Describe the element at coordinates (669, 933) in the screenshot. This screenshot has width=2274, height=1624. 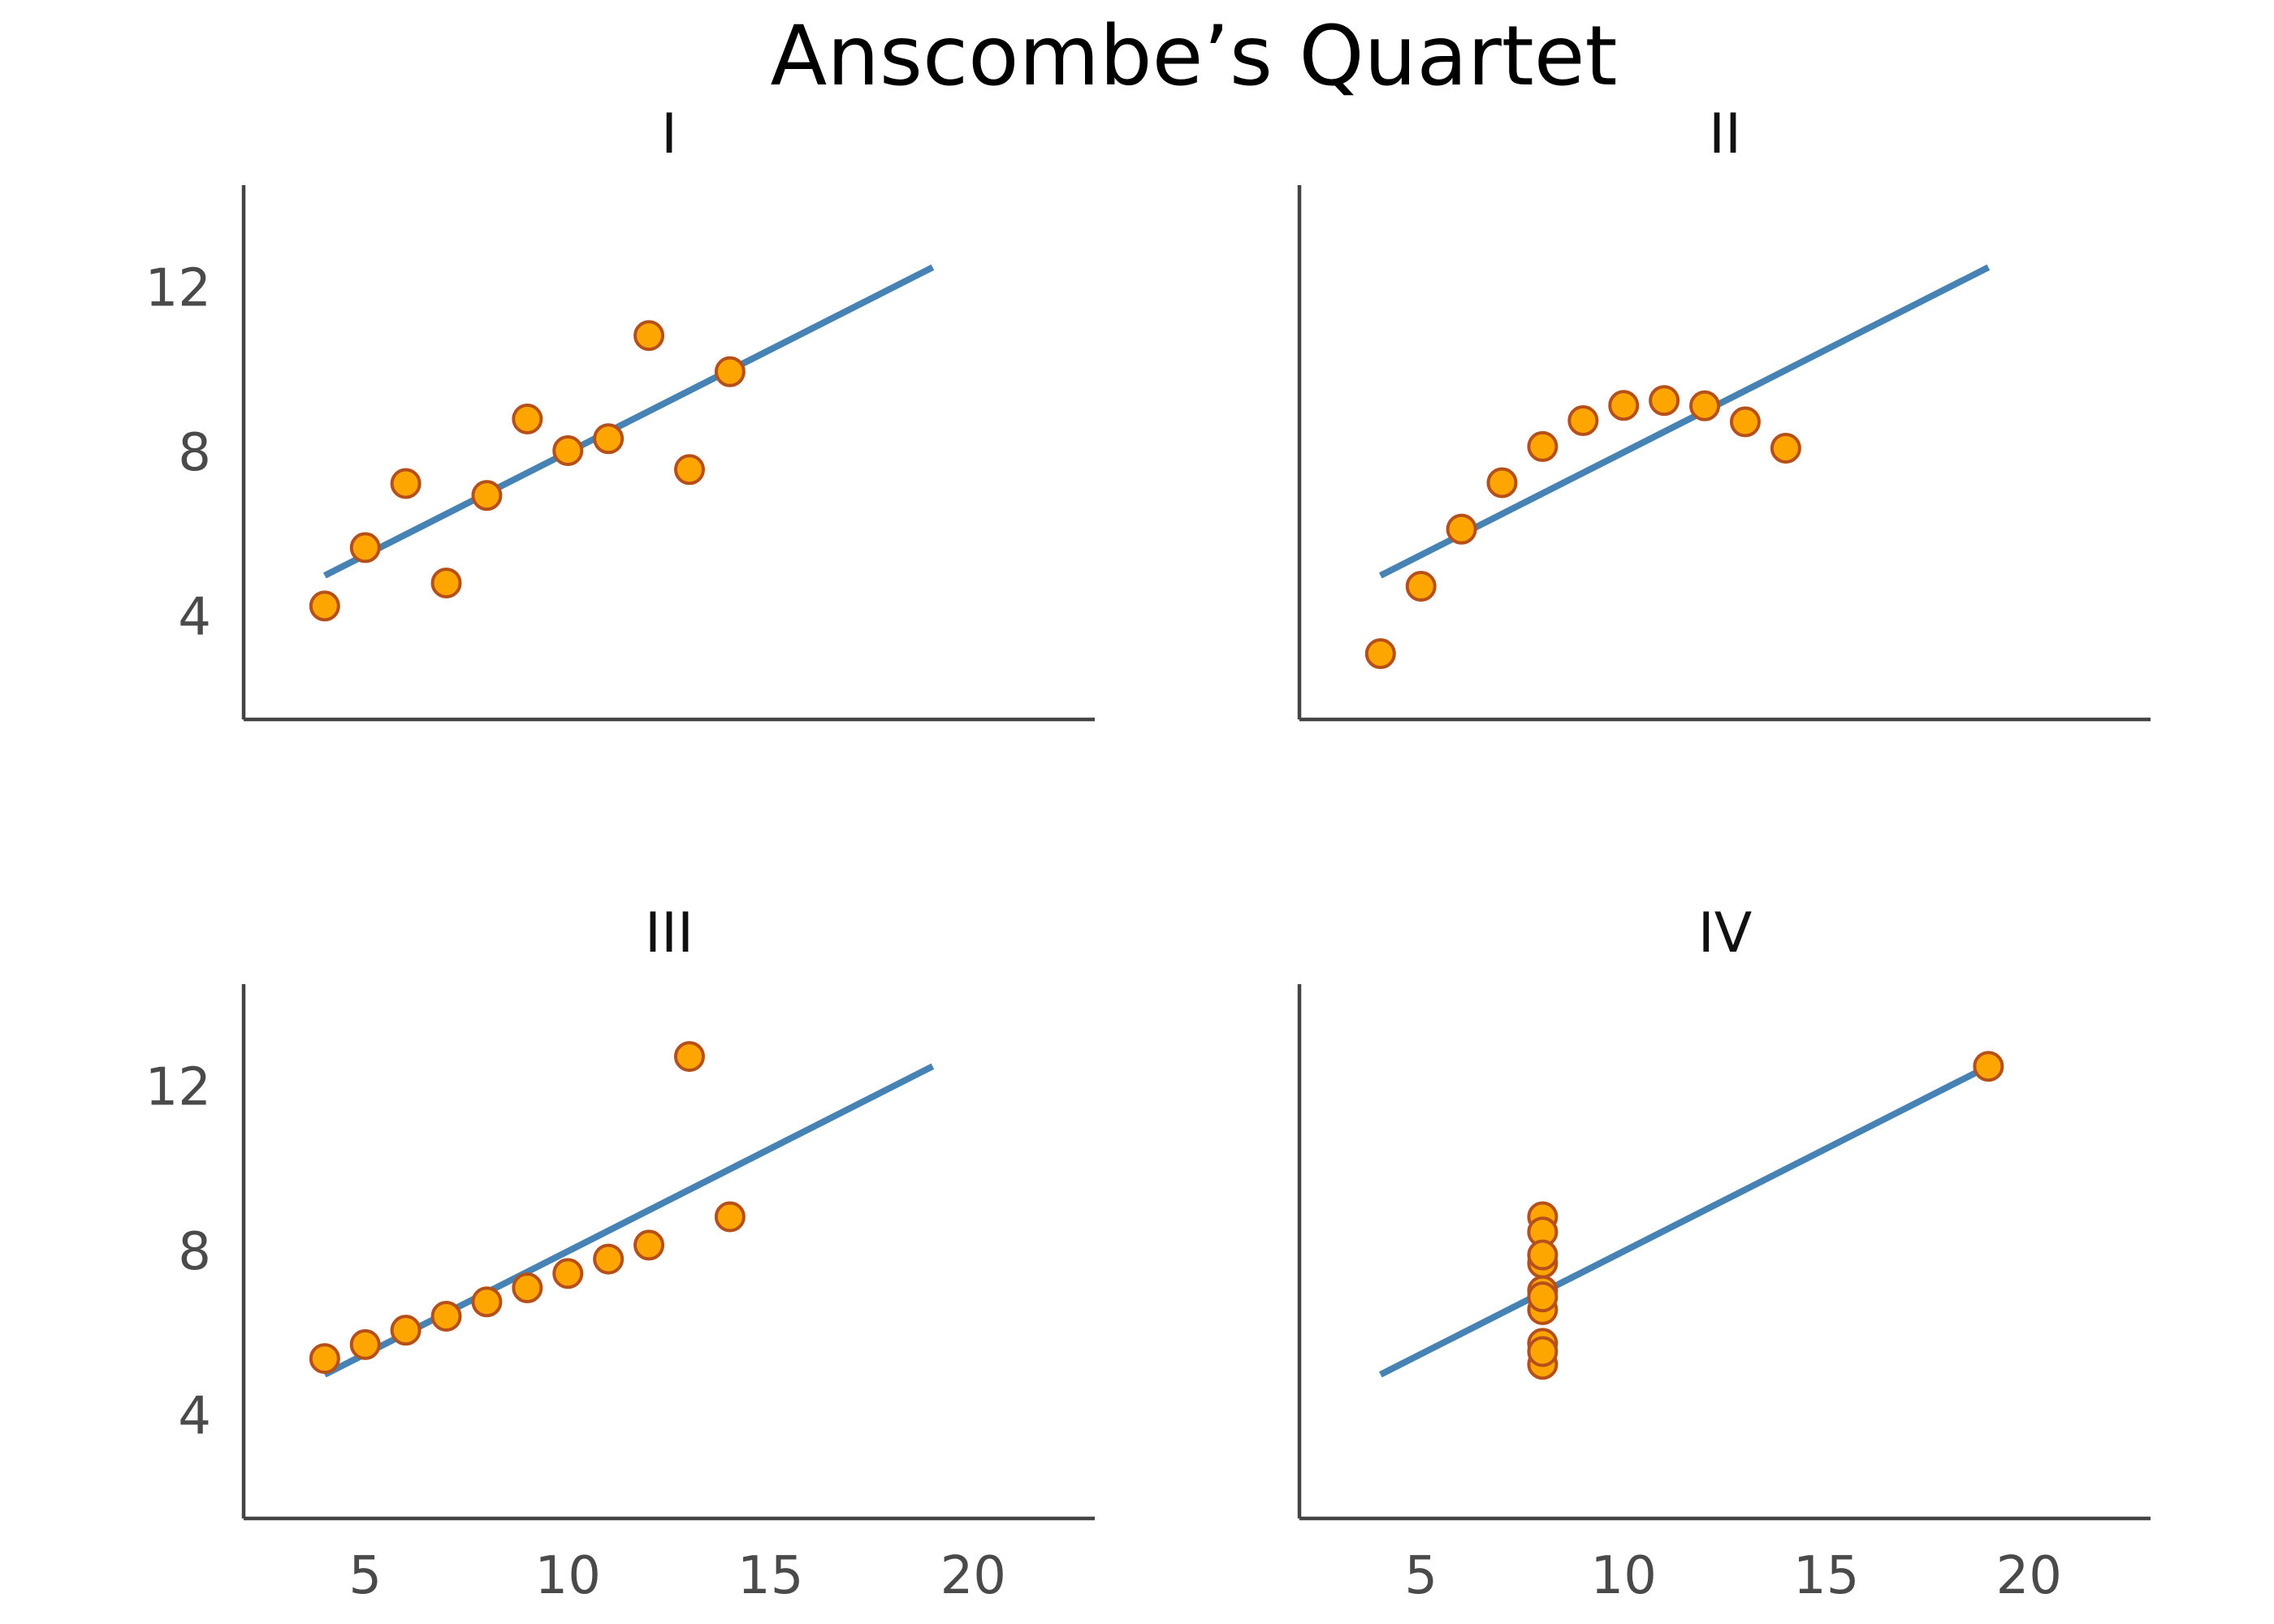
I see `panel-title: III` at that location.